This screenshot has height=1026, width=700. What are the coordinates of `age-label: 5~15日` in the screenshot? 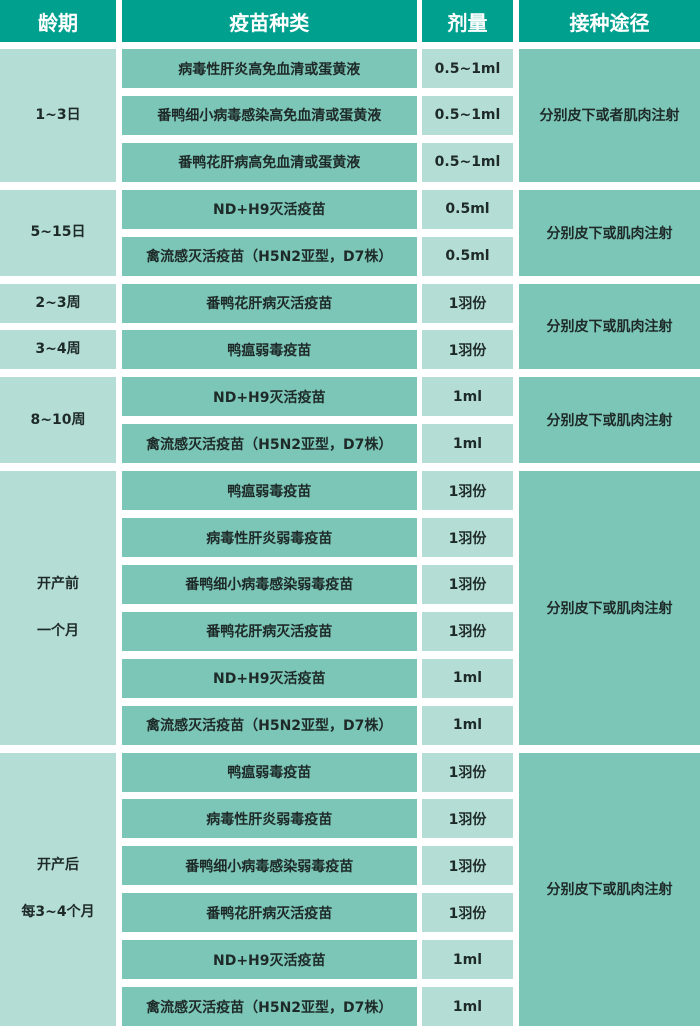 It's located at (58, 232).